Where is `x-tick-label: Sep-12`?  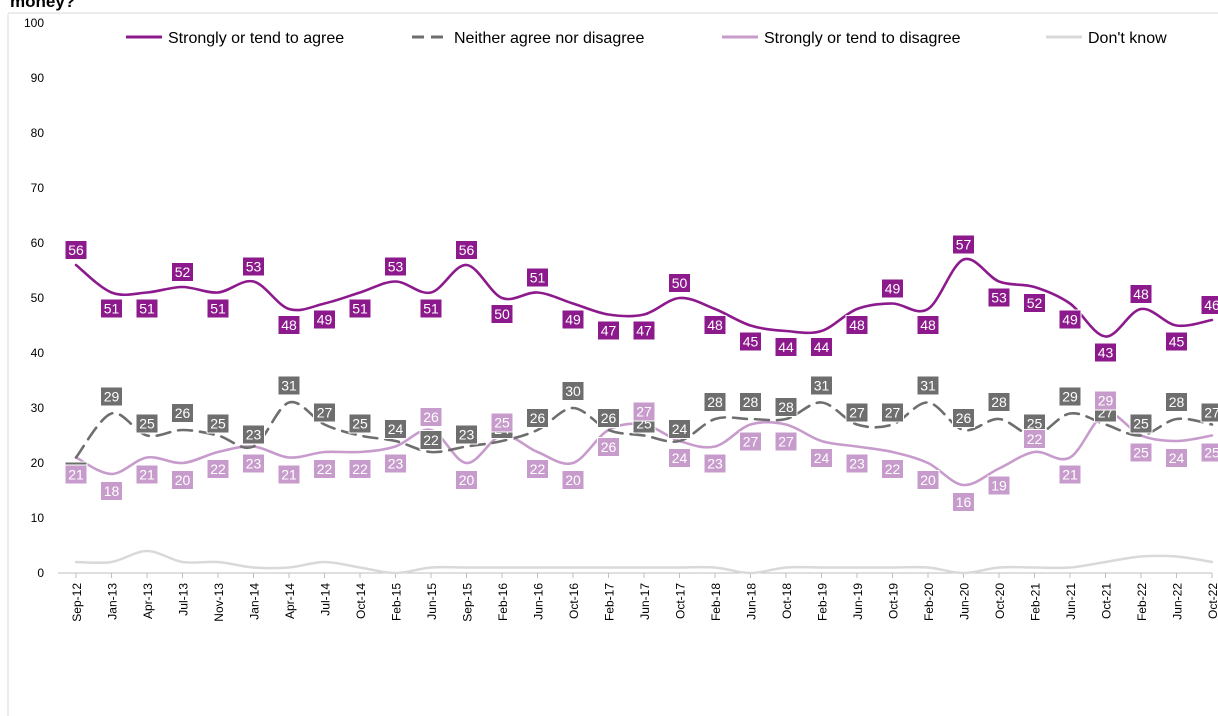
x-tick-label: Sep-12 is located at coordinates (77, 602).